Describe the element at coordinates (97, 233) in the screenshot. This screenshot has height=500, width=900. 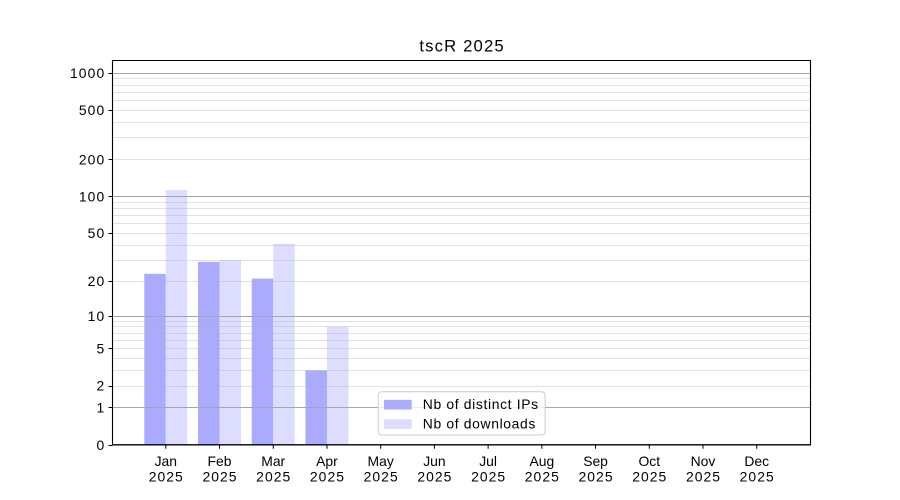
I see `svg-text: 50` at that location.